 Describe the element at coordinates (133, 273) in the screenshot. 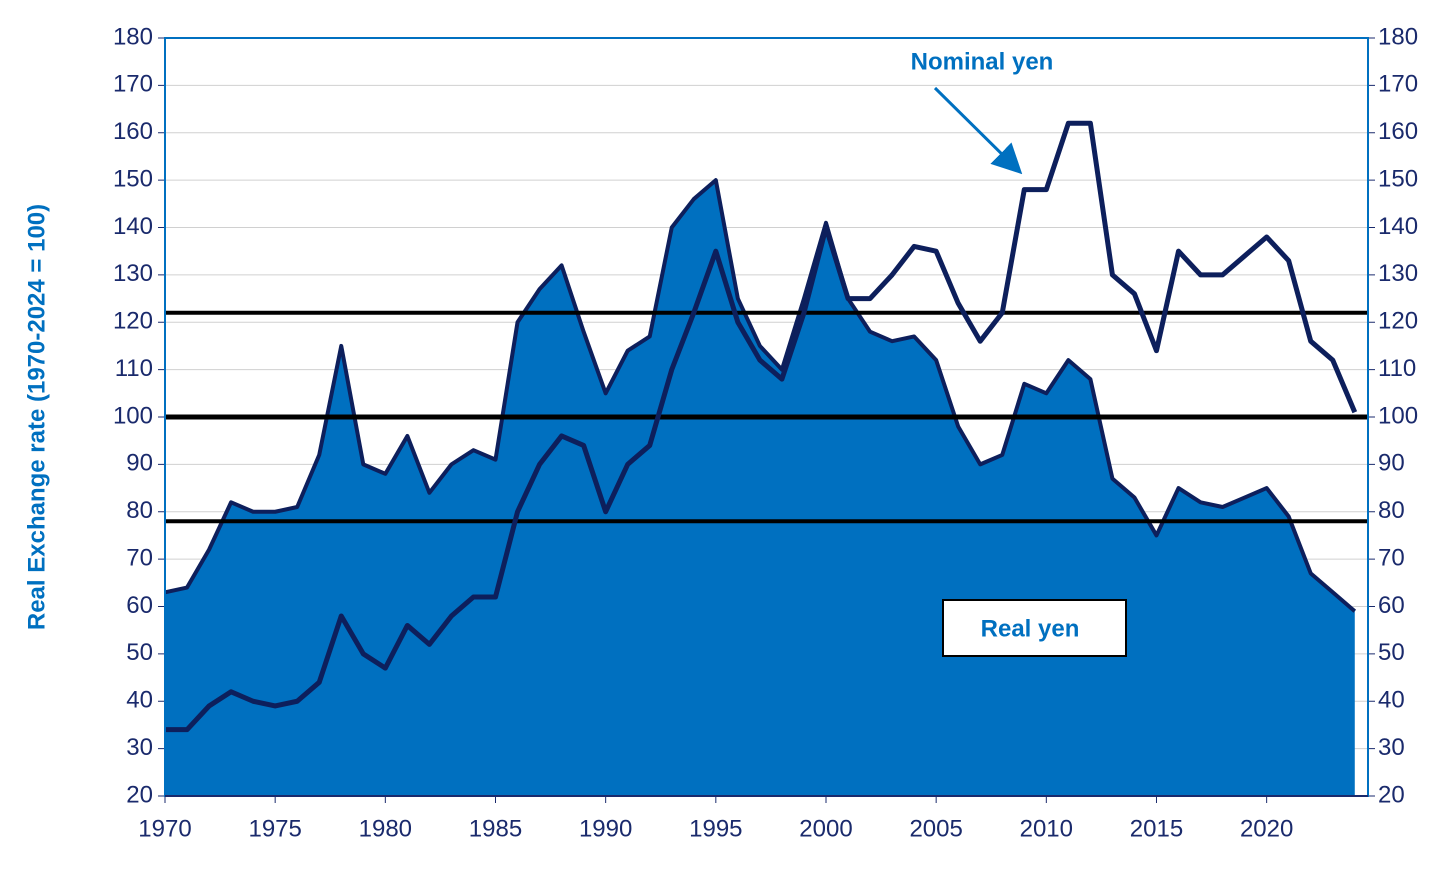

I see `y-tick-label: 130` at that location.